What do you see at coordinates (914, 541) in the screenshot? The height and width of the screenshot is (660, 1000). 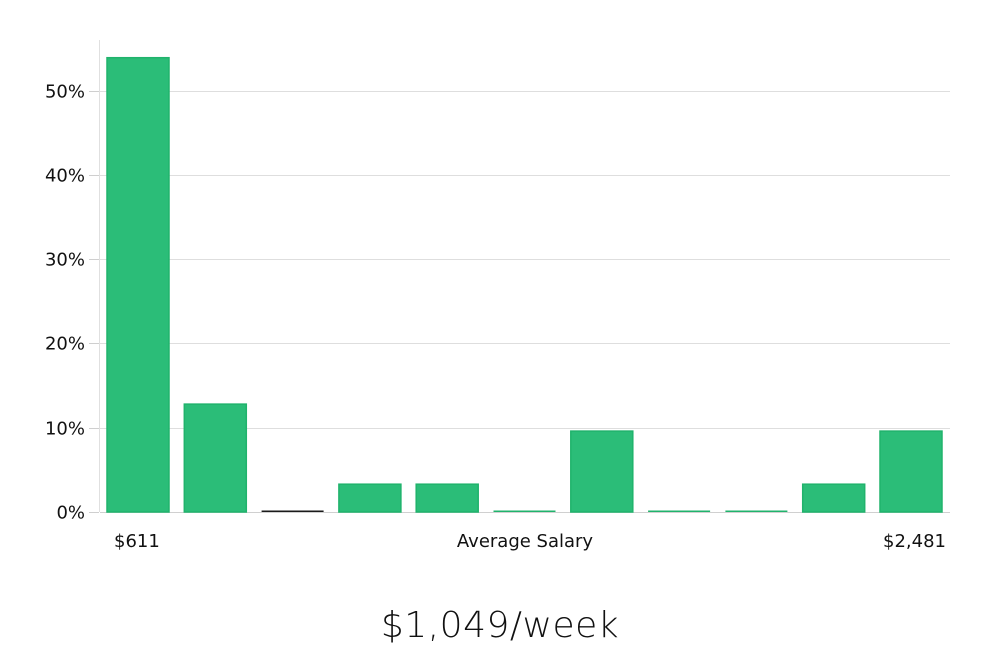 I see `x-max-label: $2,481` at bounding box center [914, 541].